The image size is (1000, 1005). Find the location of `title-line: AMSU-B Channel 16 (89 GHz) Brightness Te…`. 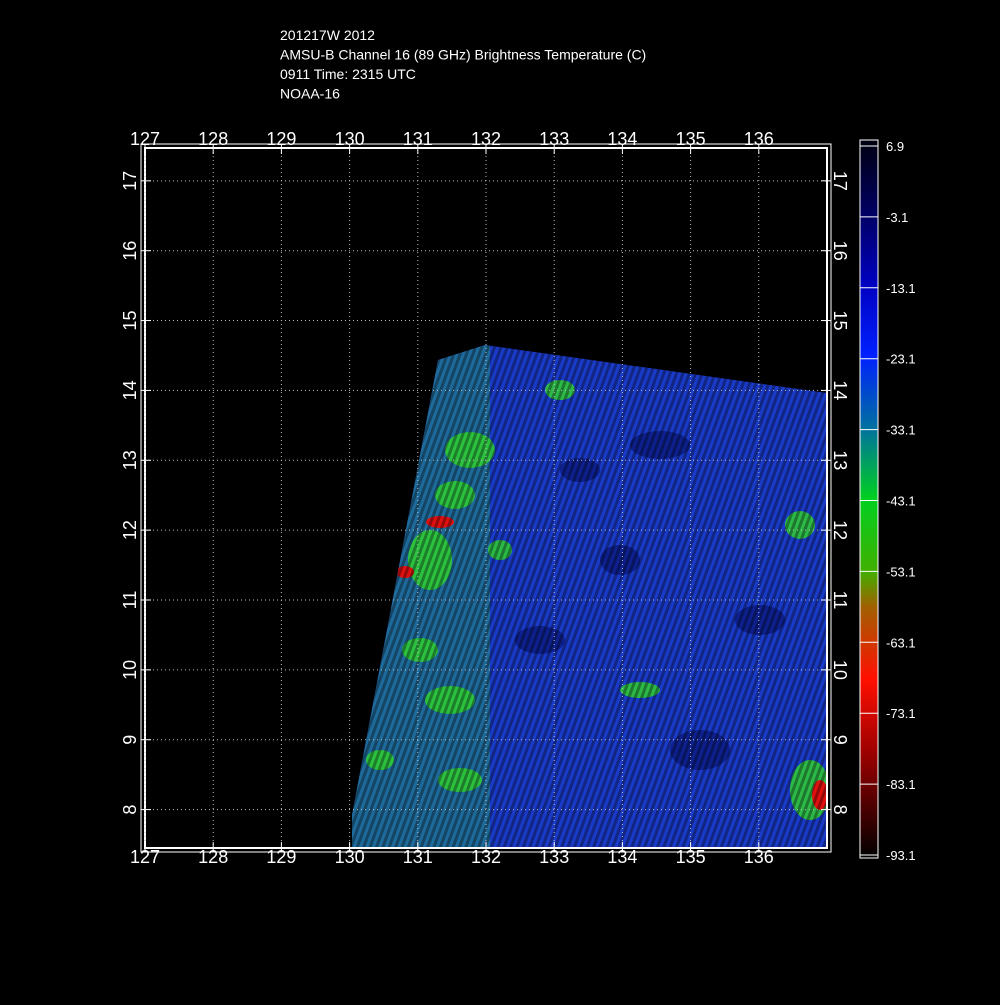

title-line: AMSU-B Channel 16 (89 GHz) Brightness Te… is located at coordinates (463, 55).